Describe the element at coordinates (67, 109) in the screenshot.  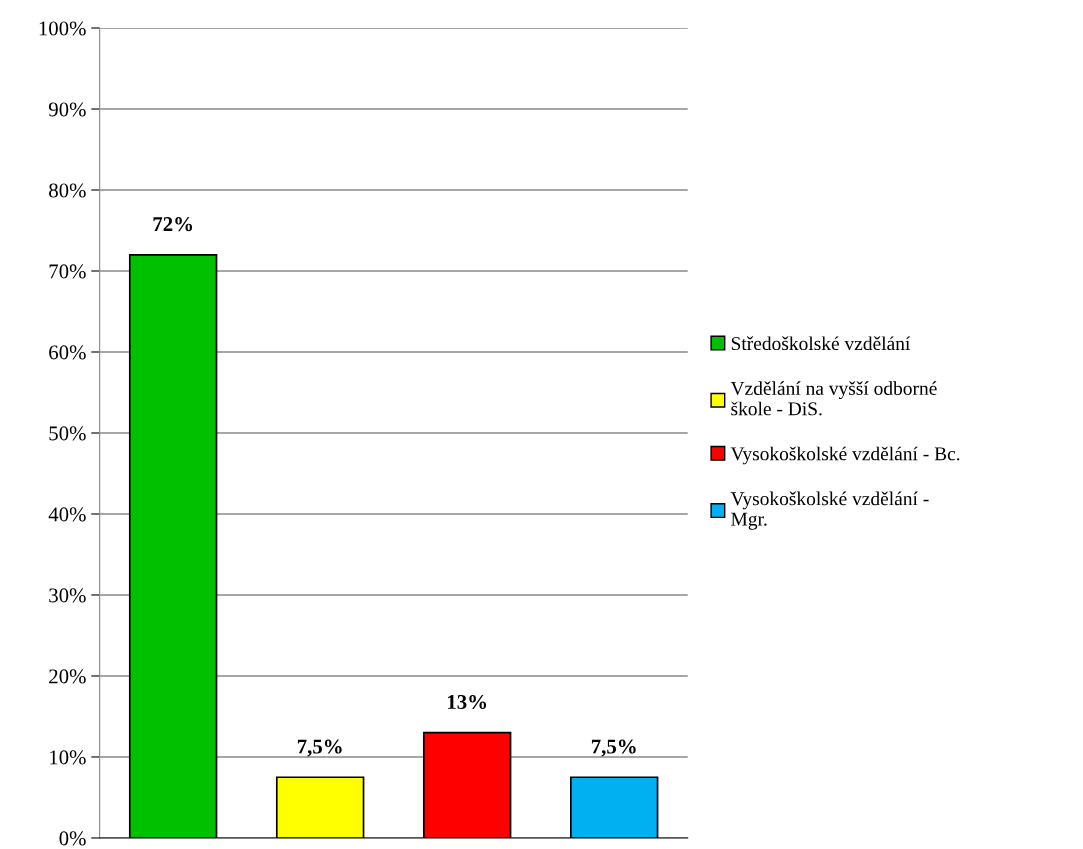
I see `y-tick-label: 90%` at that location.